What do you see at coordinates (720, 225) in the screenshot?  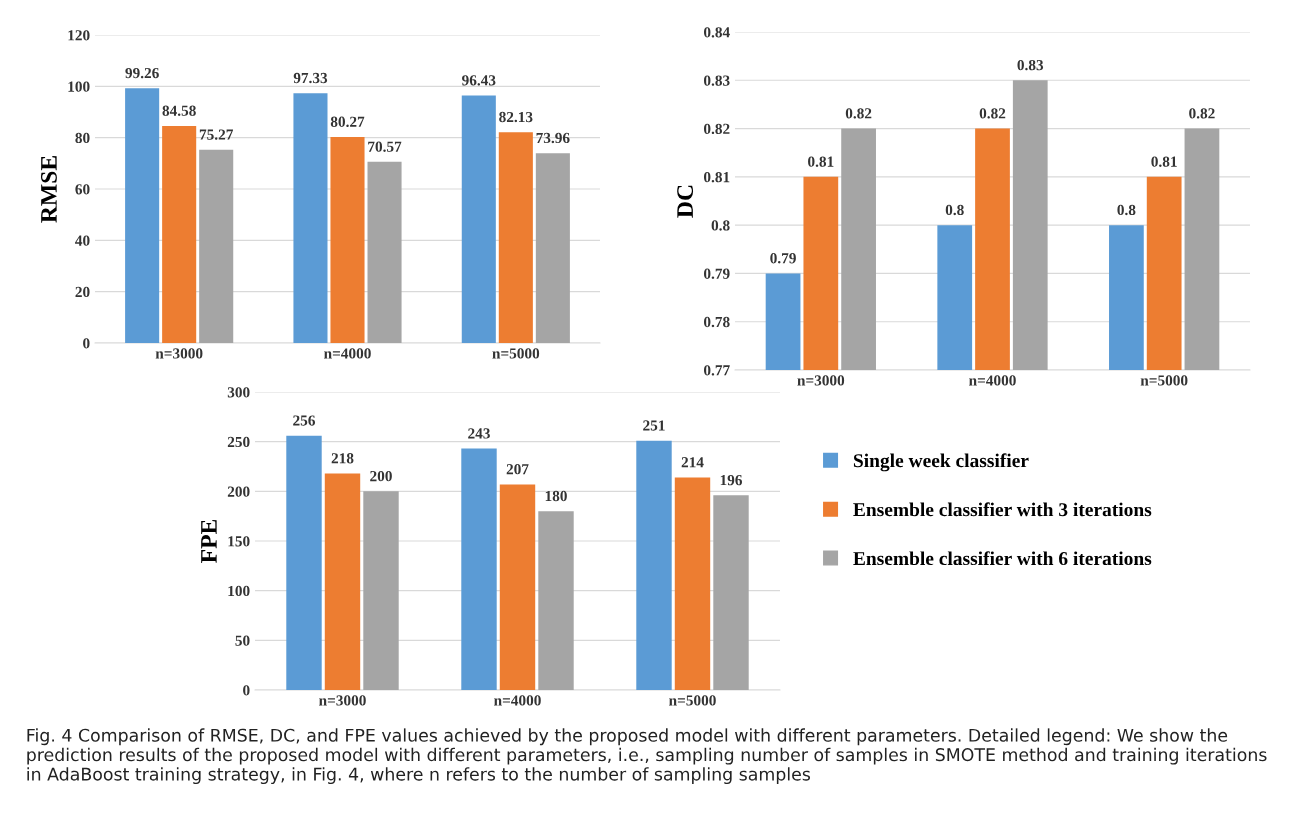 I see `y-tick-label: 0.8` at bounding box center [720, 225].